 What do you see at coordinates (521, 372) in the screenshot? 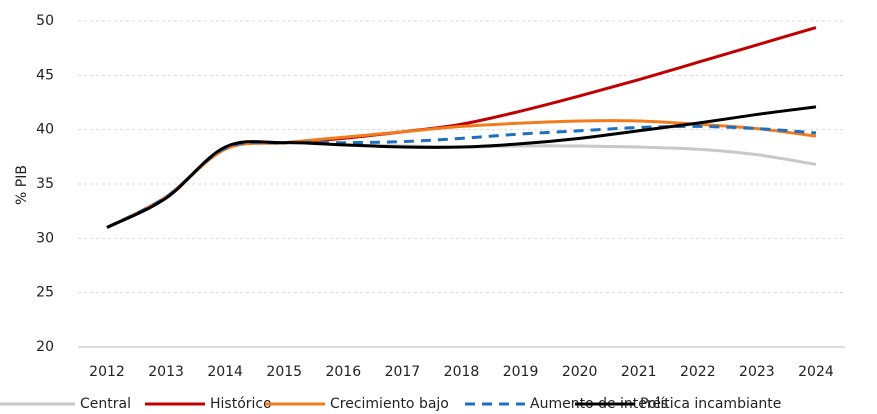
I see `x-tick-label: 2019` at bounding box center [521, 372].